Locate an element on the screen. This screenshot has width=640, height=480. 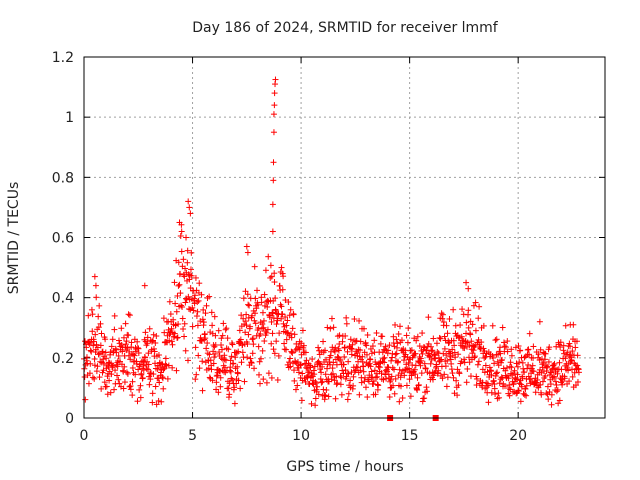
y-tick-label: 0.8 is located at coordinates (63, 178).